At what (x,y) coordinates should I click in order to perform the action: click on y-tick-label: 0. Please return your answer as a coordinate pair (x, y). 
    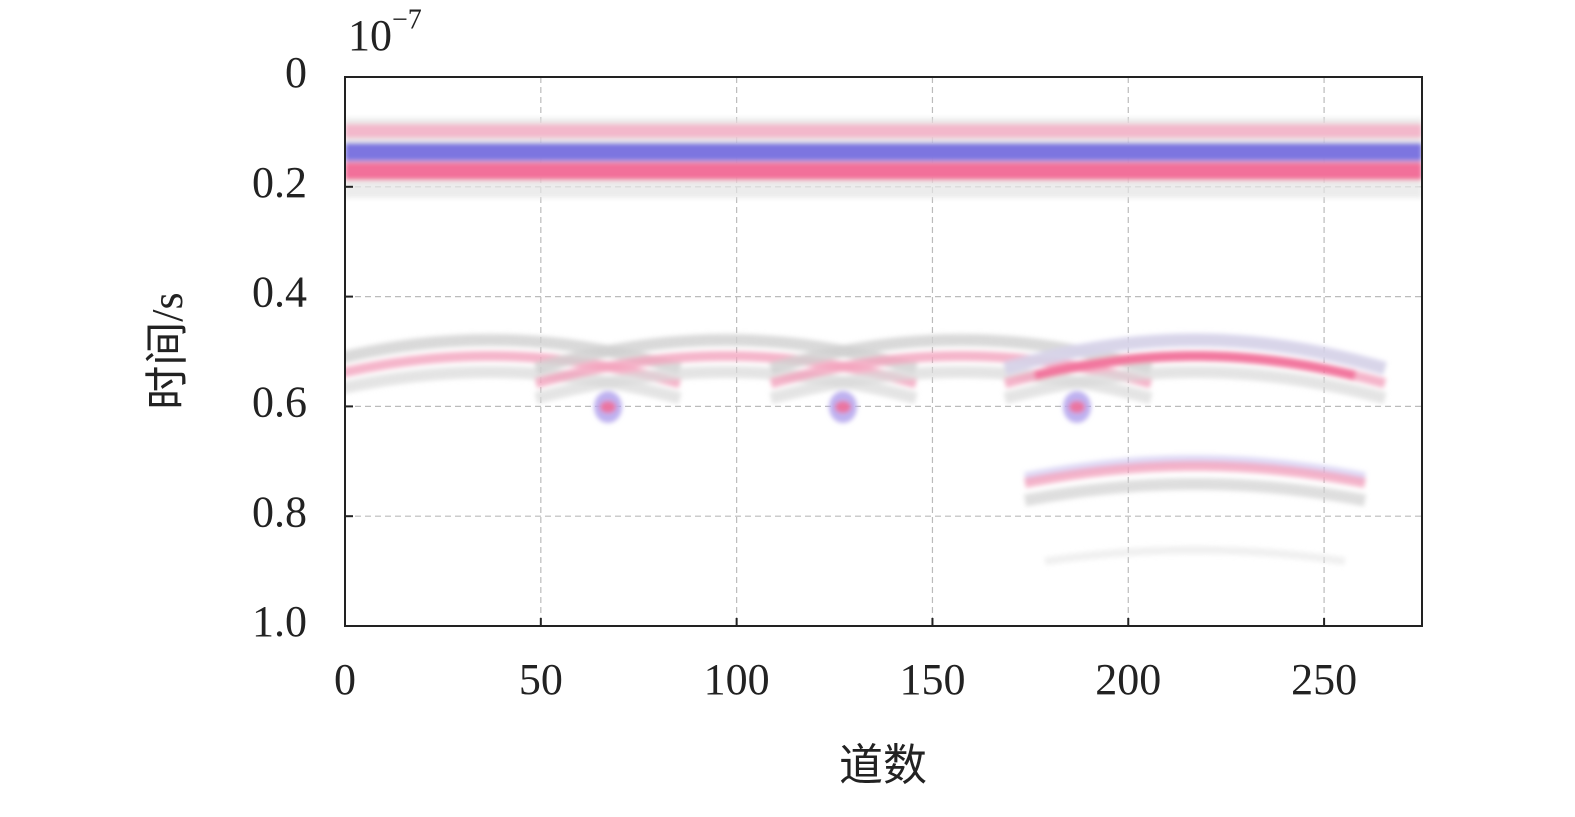
    Looking at the image, I should click on (296, 72).